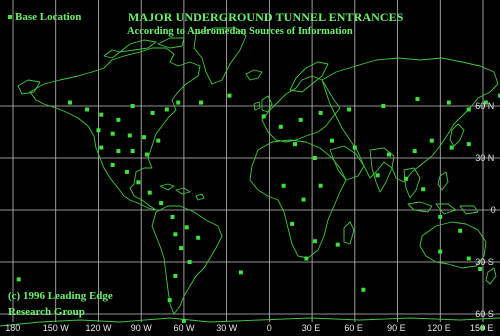 This screenshot has width=500, height=336. I want to click on iceland-outline, so click(254, 75).